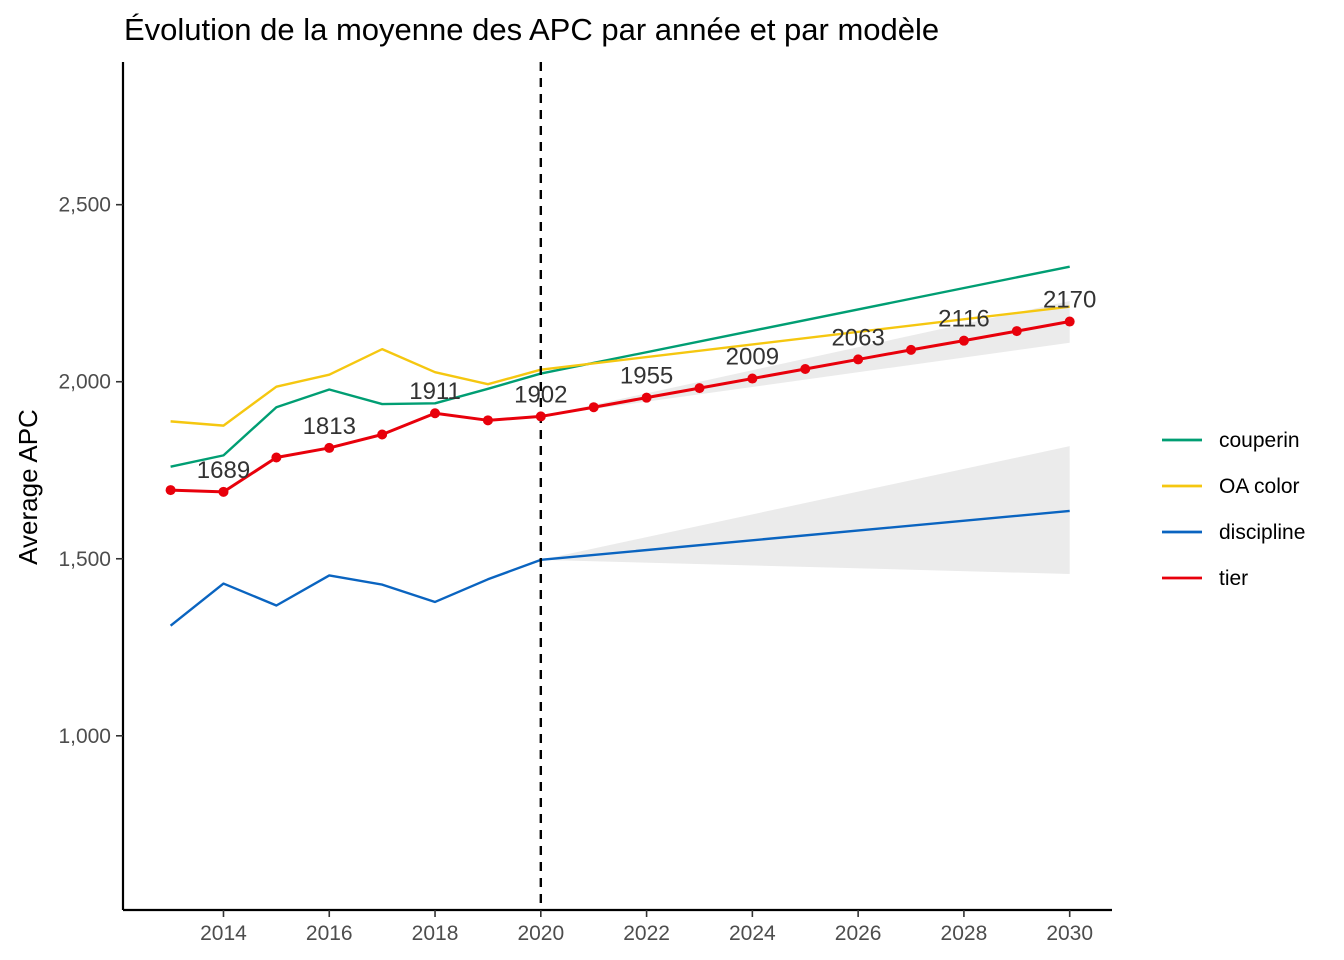 This screenshot has height=960, width=1344. Describe the element at coordinates (223, 933) in the screenshot. I see `x-tick-label: 2014` at that location.